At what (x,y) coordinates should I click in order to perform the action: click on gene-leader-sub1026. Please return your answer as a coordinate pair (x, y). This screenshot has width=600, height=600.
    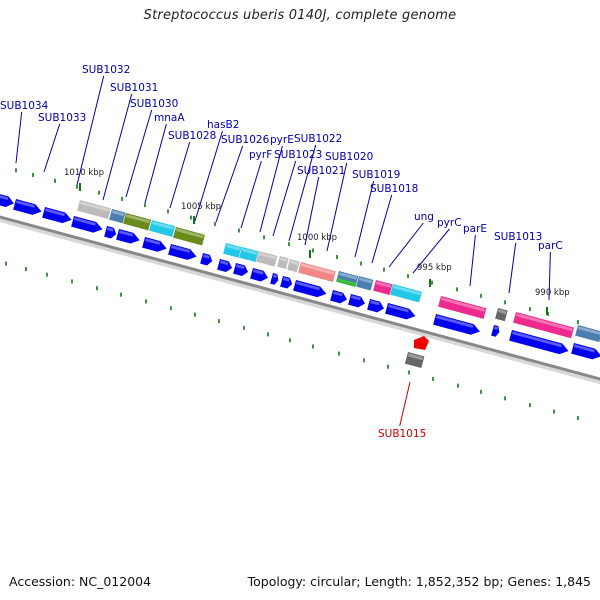
    Looking at the image, I should click on (229, 184).